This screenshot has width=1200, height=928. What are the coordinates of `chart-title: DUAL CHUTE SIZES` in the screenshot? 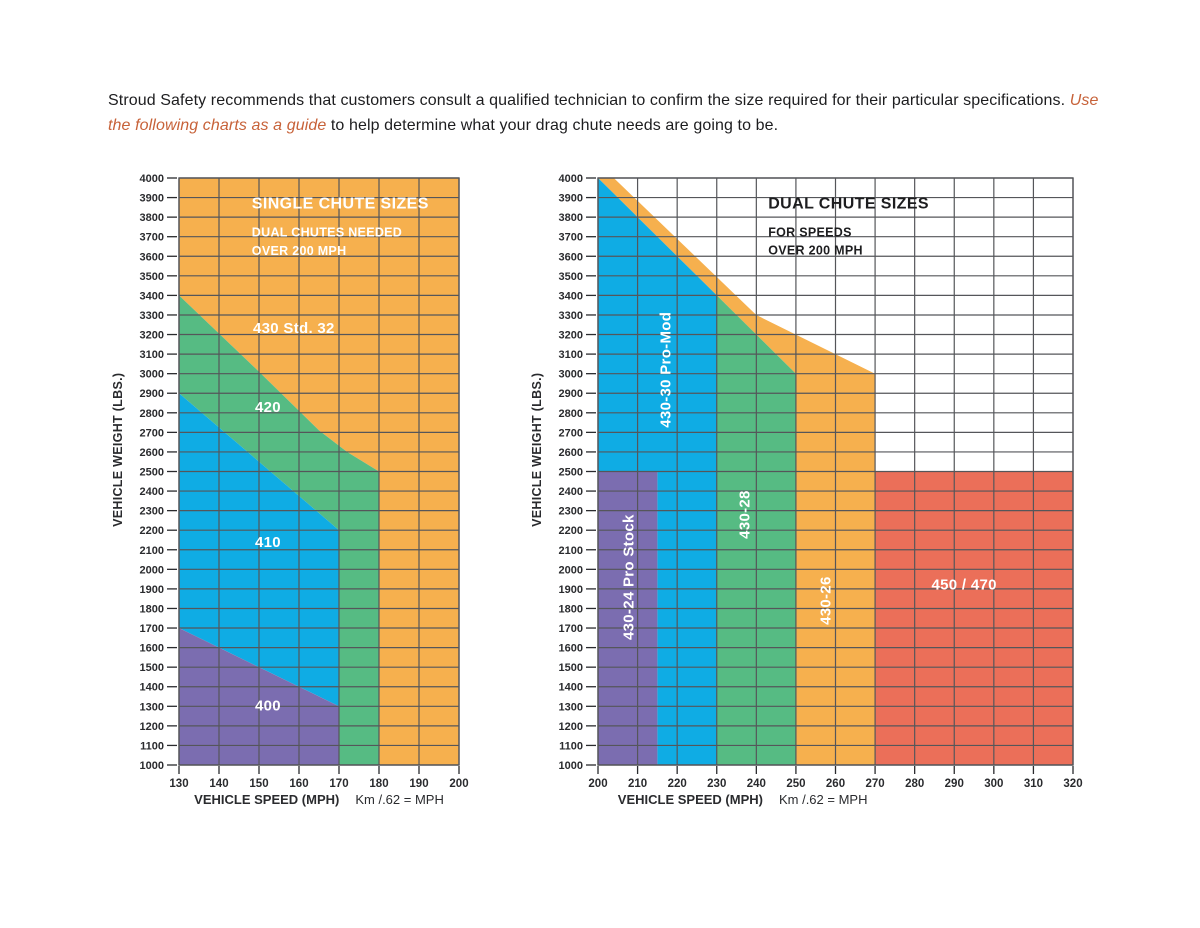 It's located at (848, 203).